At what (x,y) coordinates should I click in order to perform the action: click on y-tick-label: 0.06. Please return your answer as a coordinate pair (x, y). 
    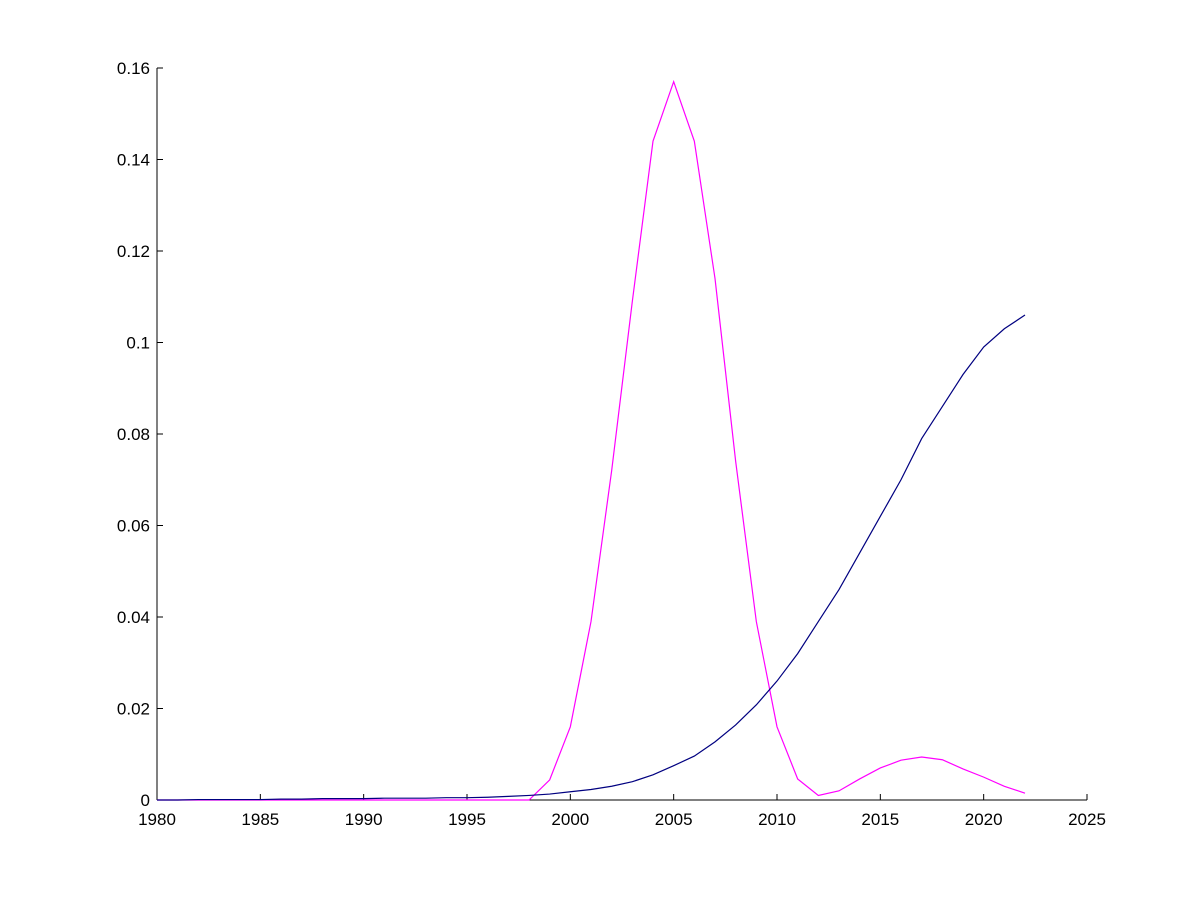
    Looking at the image, I should click on (133, 526).